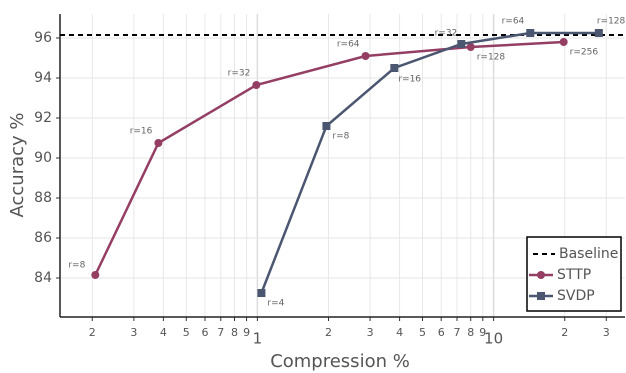 The width and height of the screenshot is (626, 373). I want to click on y-tick-label: 88, so click(43, 198).